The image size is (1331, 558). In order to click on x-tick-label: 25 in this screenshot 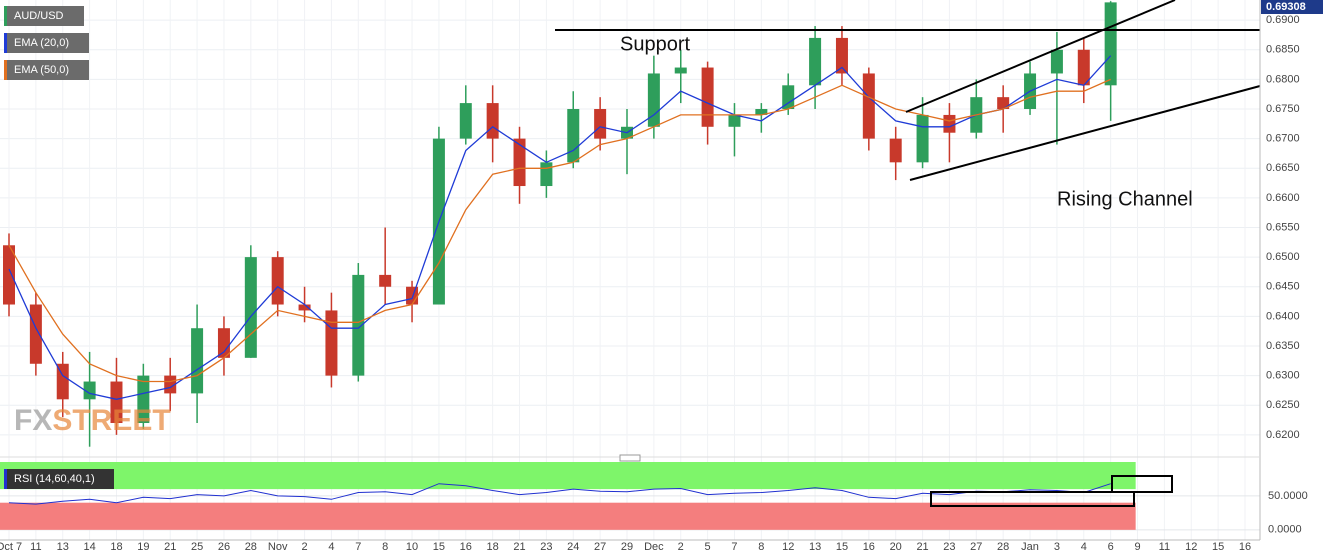, I will do `click(197, 547)`.